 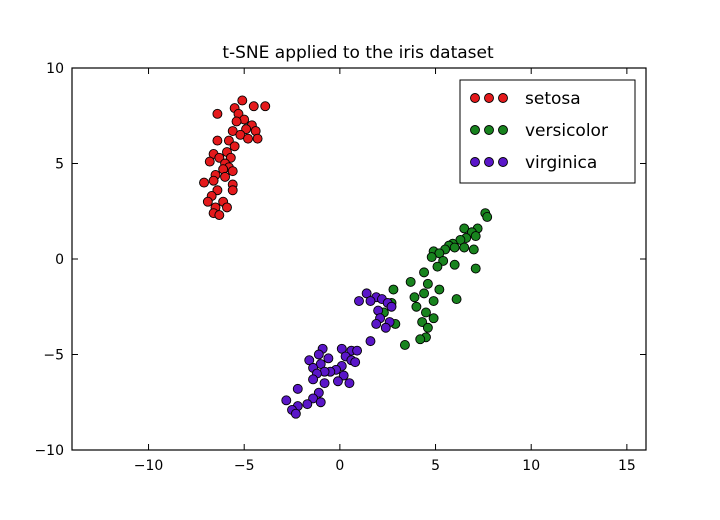 I want to click on x-tick-label: 5, so click(x=435, y=466).